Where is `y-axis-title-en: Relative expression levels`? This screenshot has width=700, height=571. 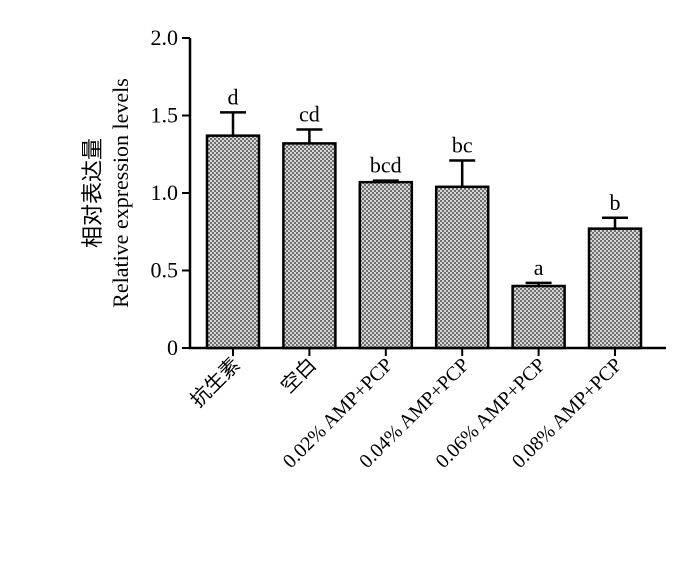
y-axis-title-en: Relative expression levels is located at coordinates (120, 193).